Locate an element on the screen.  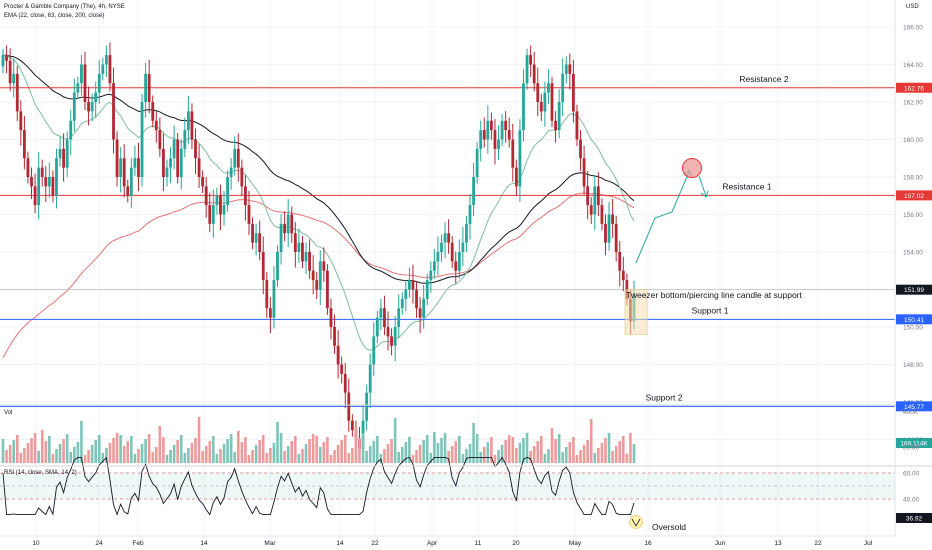
rsi-tick-label: 80.00 is located at coordinates (911, 448).